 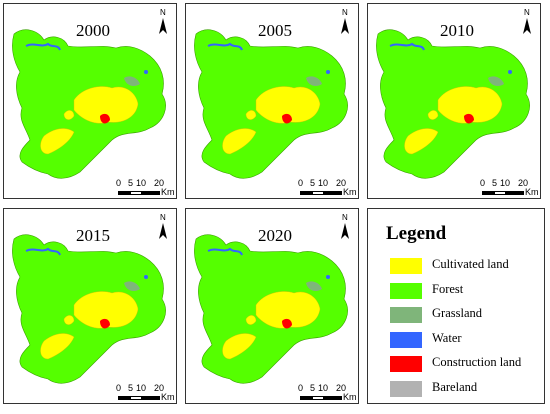 What do you see at coordinates (448, 288) in the screenshot?
I see `legend-label: Forest` at bounding box center [448, 288].